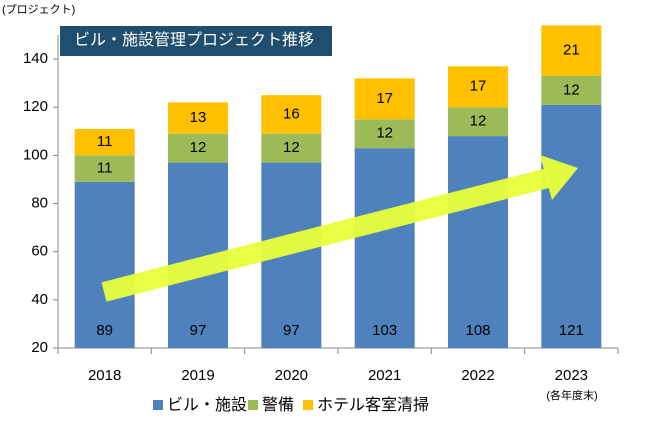  Describe the element at coordinates (291, 375) in the screenshot. I see `x-tick-label: 2020` at that location.